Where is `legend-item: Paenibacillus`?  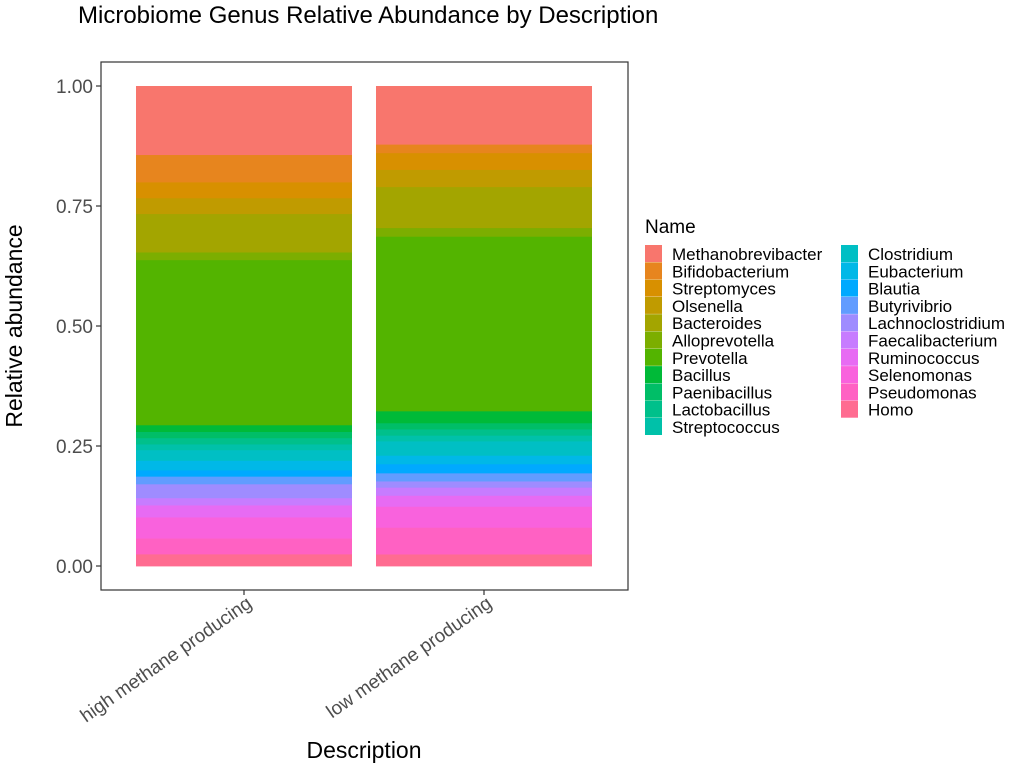
legend-item: Paenibacillus is located at coordinates (708, 392).